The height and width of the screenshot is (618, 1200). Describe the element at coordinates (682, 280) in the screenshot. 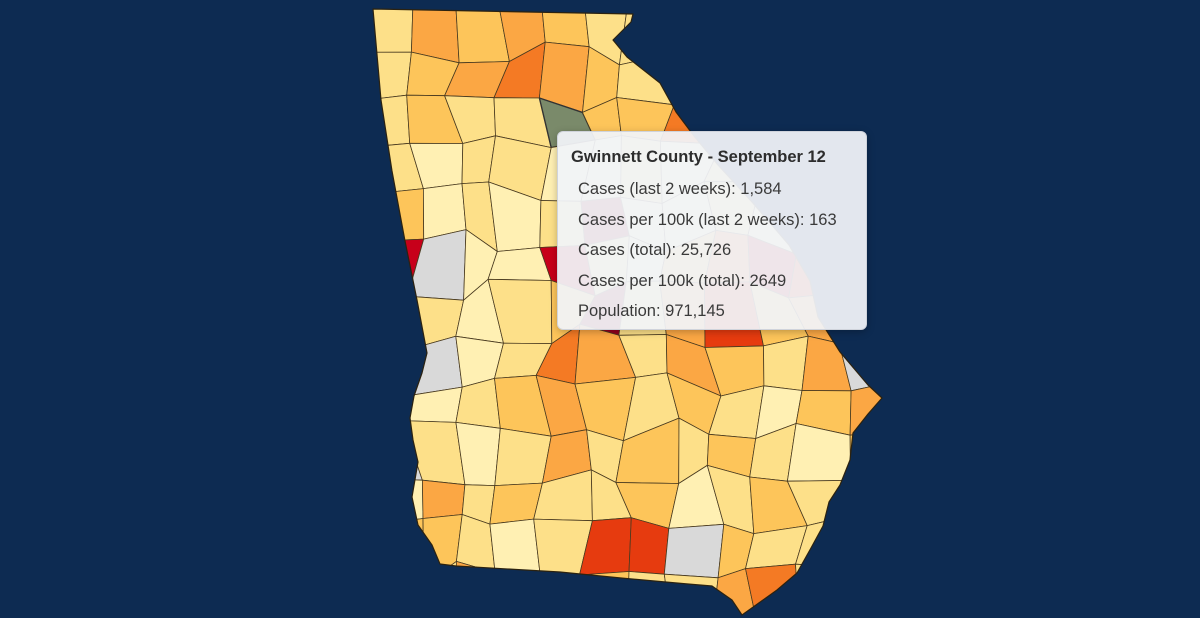

I see `tooltip-cases-per-100k-total: Cases per 100k (total): 2649` at that location.